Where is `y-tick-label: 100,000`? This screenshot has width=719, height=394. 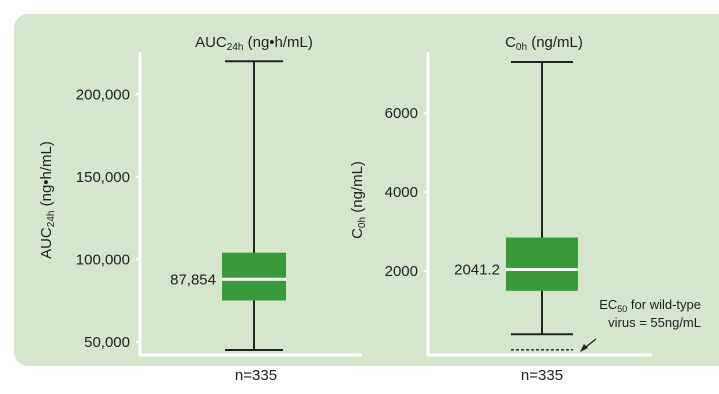
y-tick-label: 100,000 is located at coordinates (103, 259).